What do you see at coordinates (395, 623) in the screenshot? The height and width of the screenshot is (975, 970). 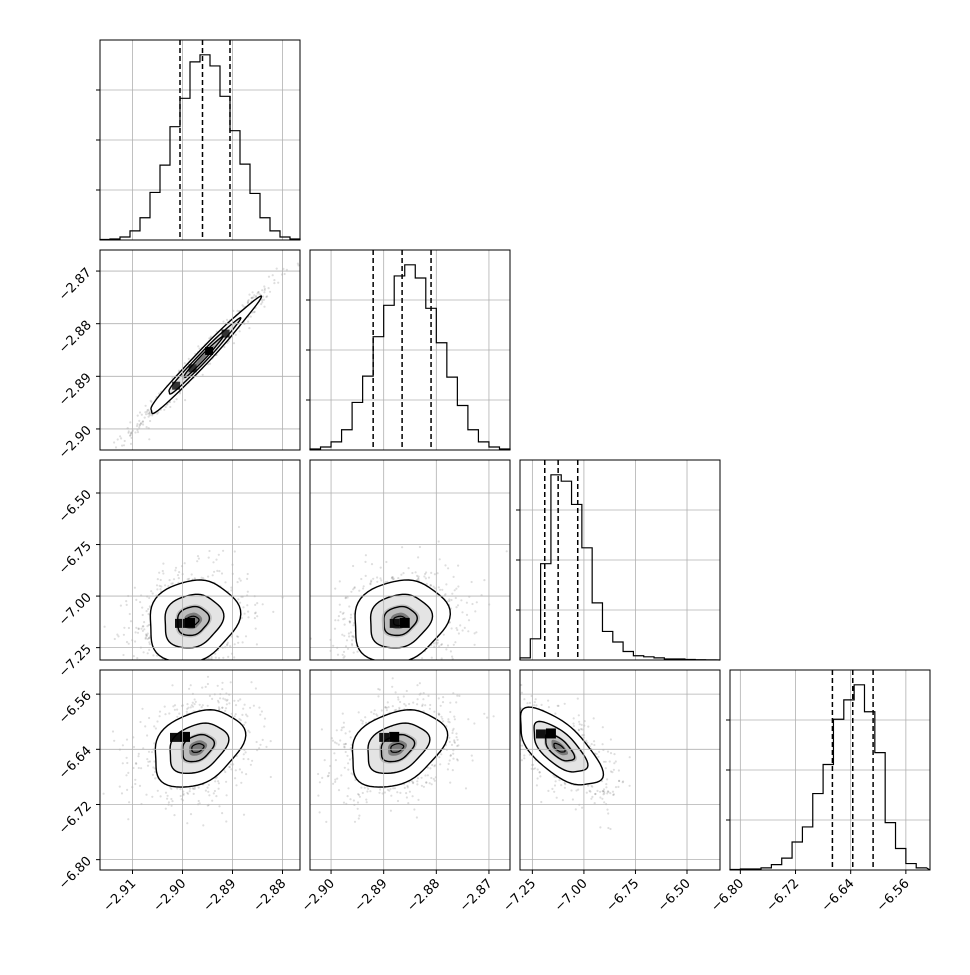 I see `density-peak-cell` at bounding box center [395, 623].